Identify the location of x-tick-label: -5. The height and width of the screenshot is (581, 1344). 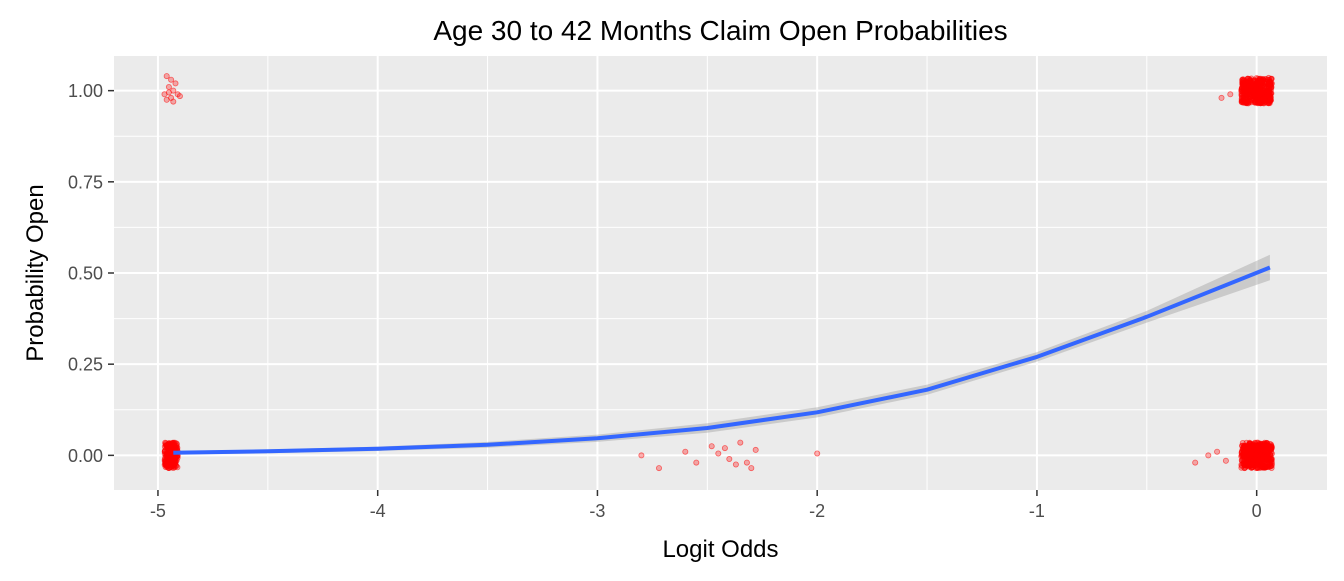
(158, 511).